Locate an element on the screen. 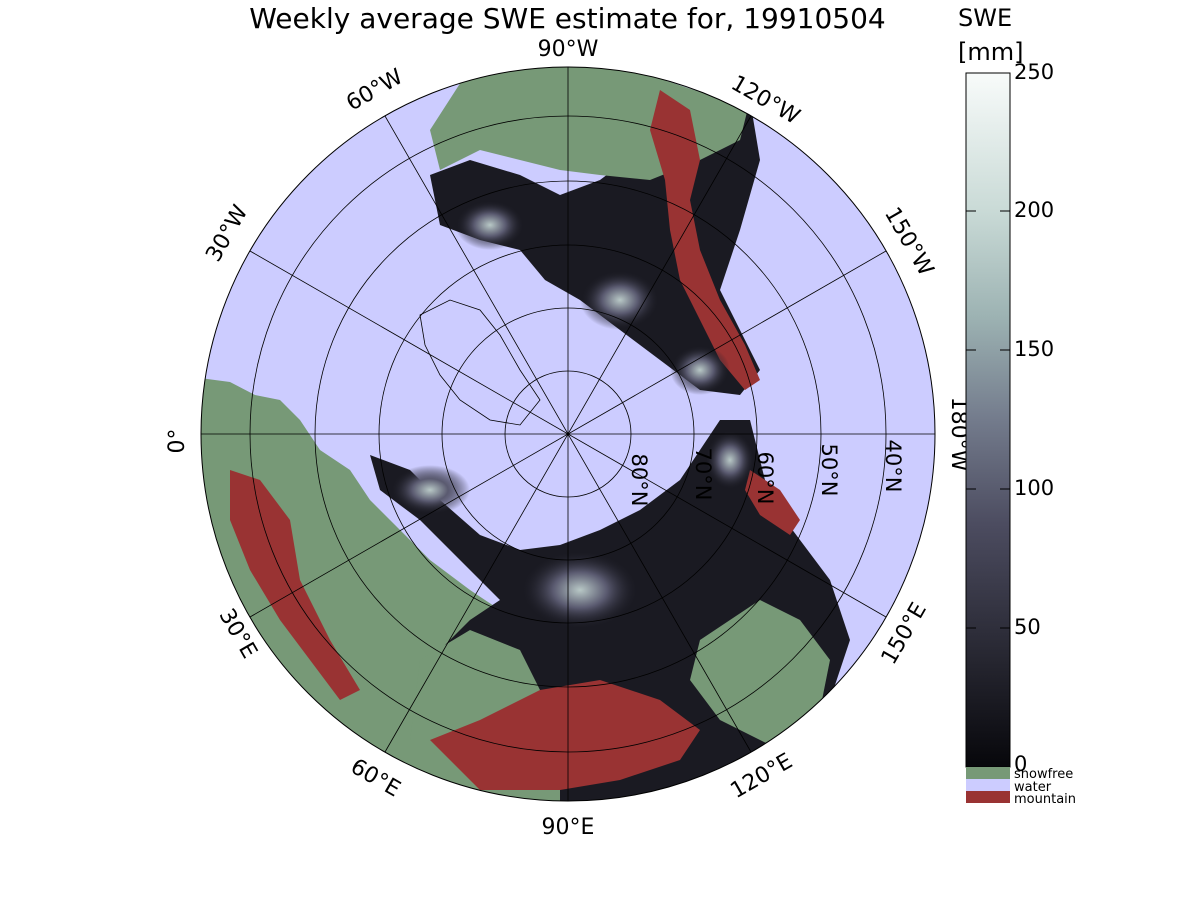 The image size is (1200, 900). lon-label-90w: 90°W is located at coordinates (568, 49).